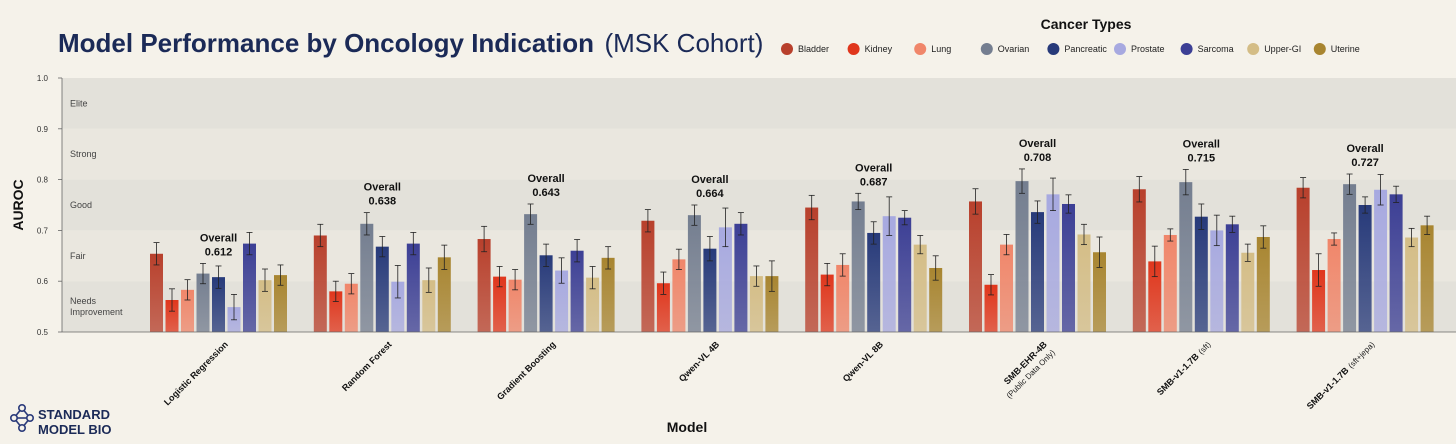 This screenshot has width=1456, height=444. I want to click on model-group: Overall 0.612, so click(218, 282).